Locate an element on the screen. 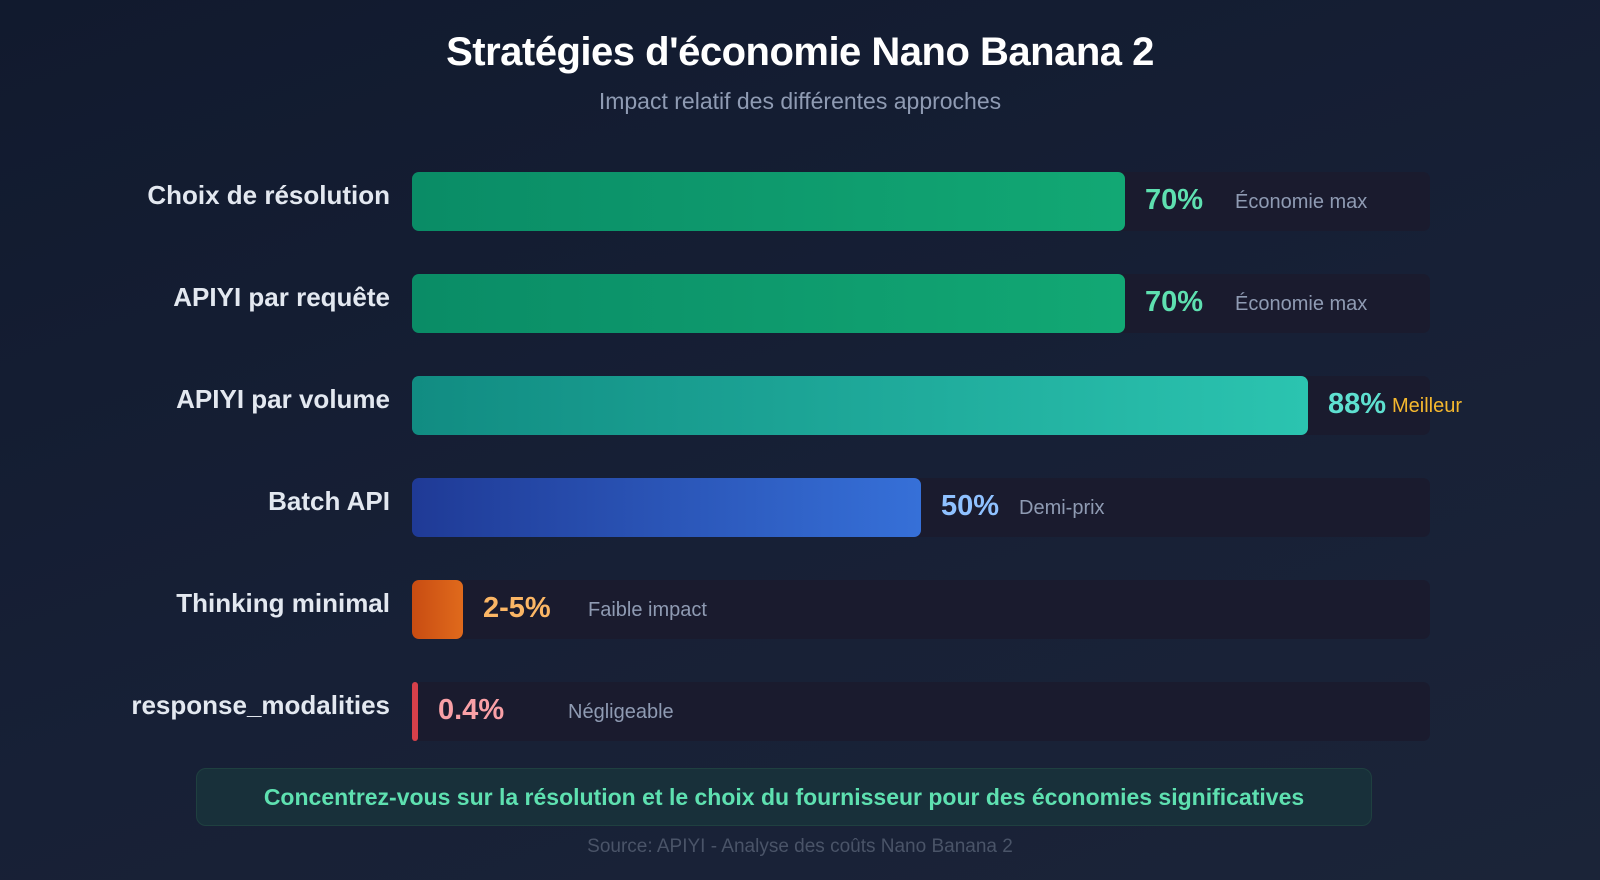 This screenshot has width=1600, height=880. category-label: response_modalities is located at coordinates (260, 705).